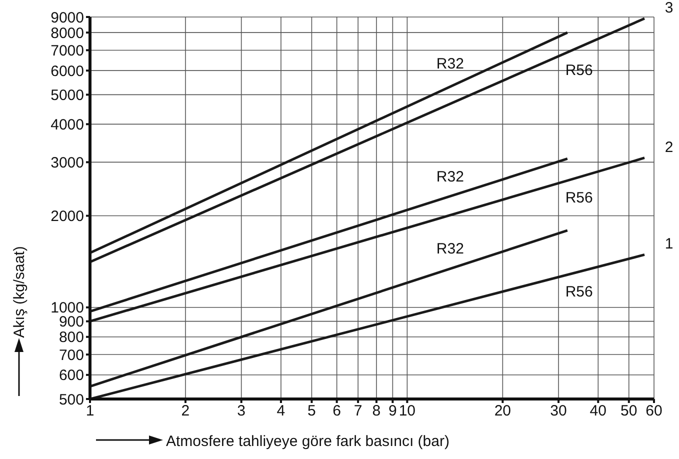 This screenshot has height=459, width=679. I want to click on x-tick-label: 4, so click(281, 411).